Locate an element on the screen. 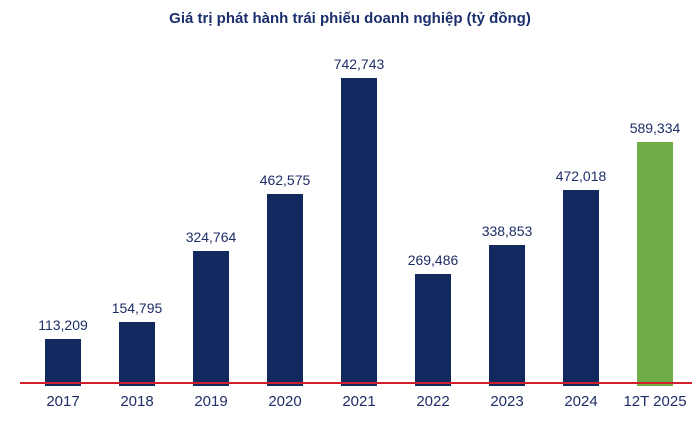 The width and height of the screenshot is (700, 425). value-label: 338,853 is located at coordinates (507, 231).